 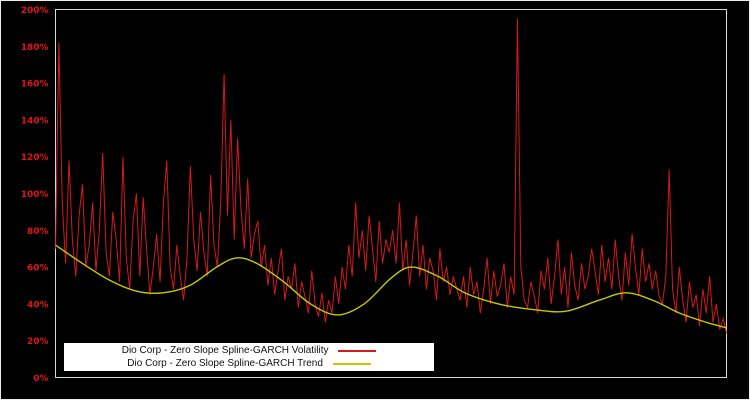 I want to click on legend-line-volatility-sample, so click(x=357, y=350).